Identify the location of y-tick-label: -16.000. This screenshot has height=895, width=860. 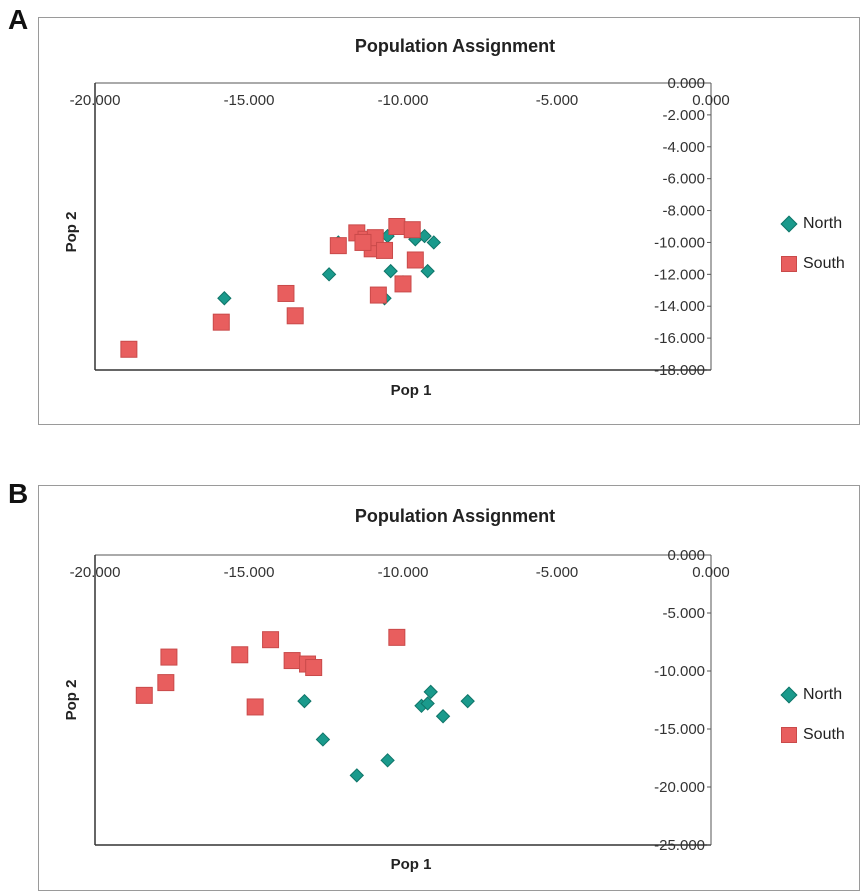
(679, 338).